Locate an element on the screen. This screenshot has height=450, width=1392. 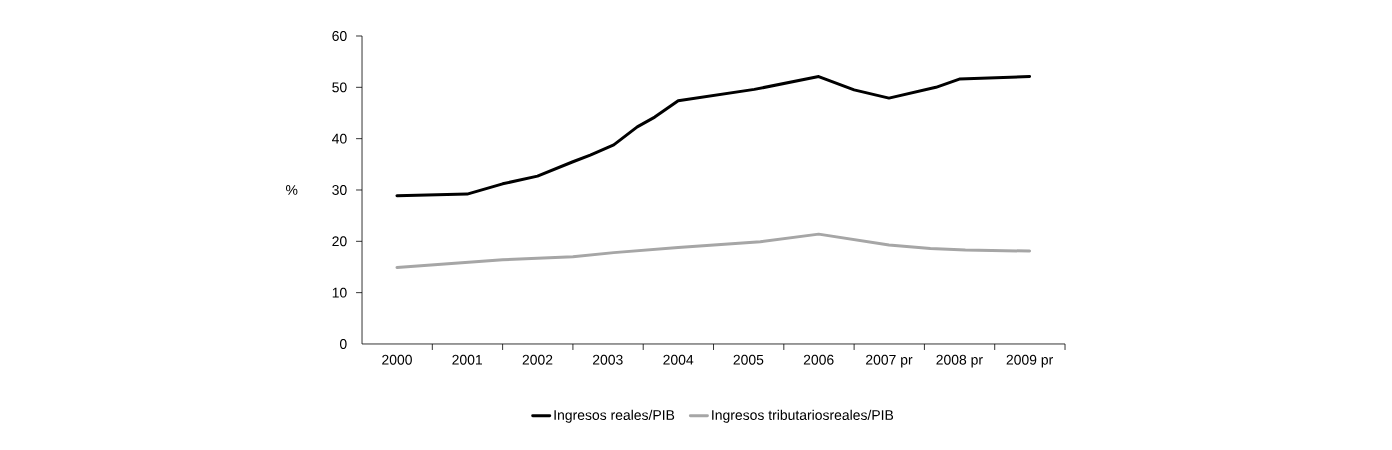
y-tick-label: 60 is located at coordinates (339, 36).